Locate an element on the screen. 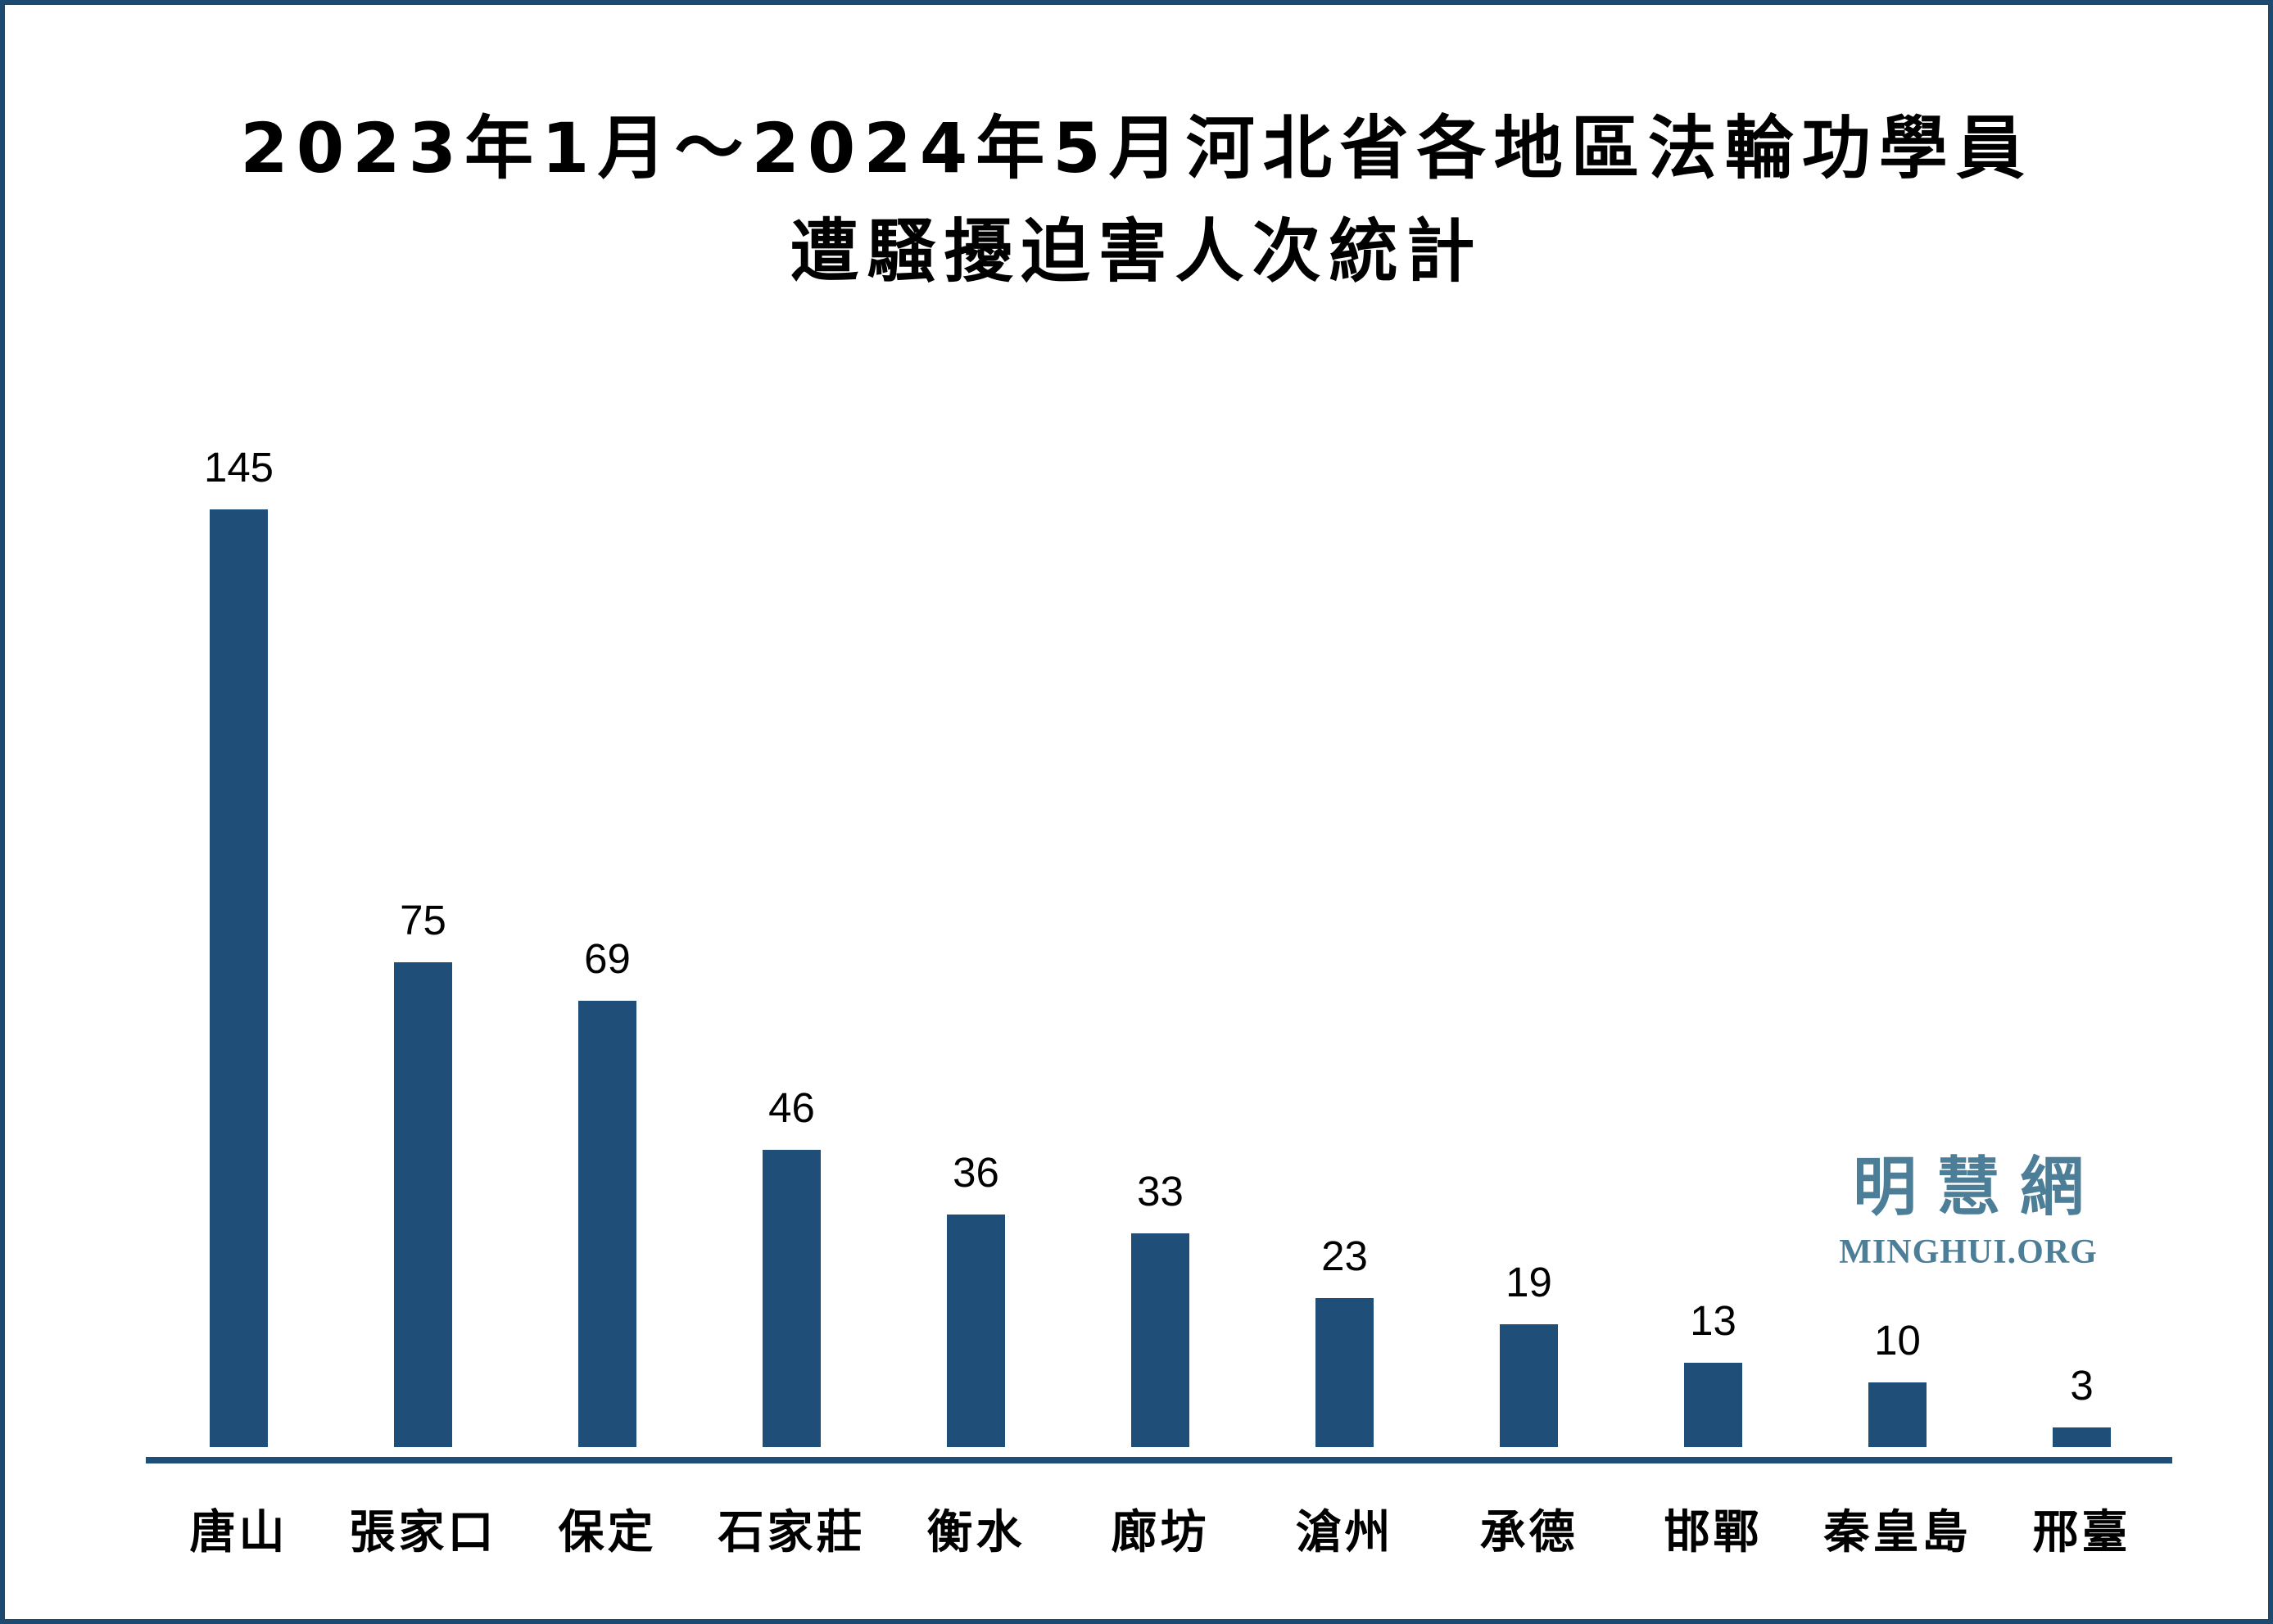  bar-value-label: 19 is located at coordinates (1529, 1282).